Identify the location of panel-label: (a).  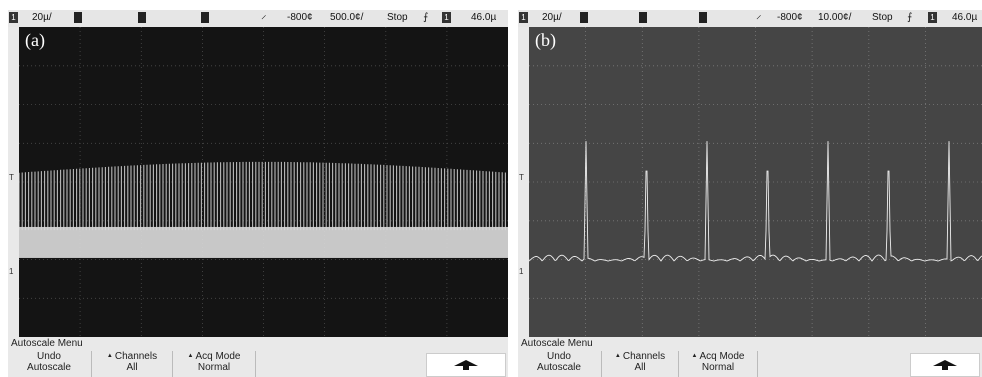
(35, 40).